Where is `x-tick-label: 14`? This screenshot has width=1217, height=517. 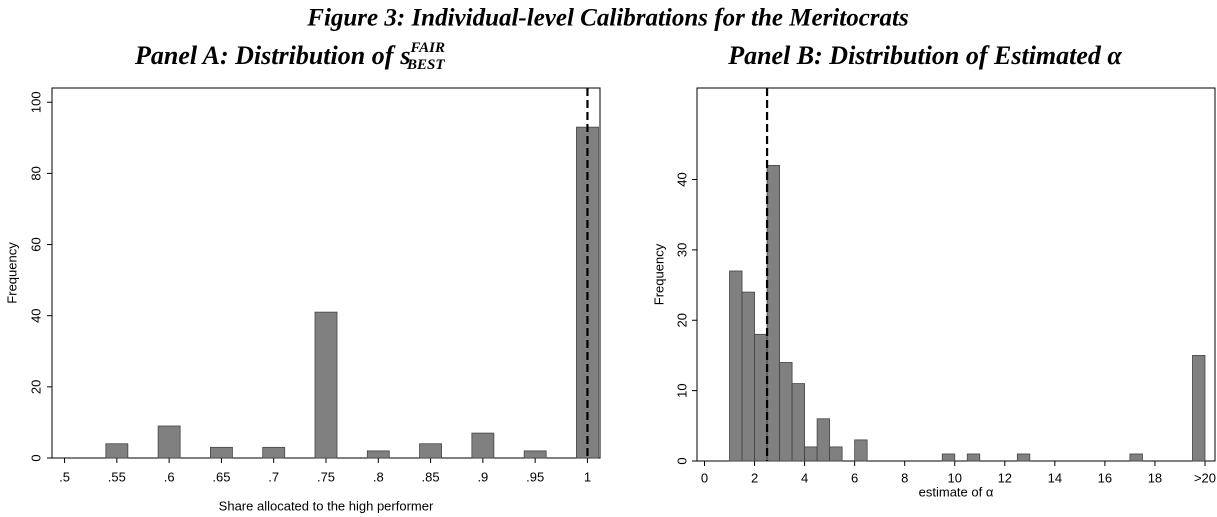 x-tick-label: 14 is located at coordinates (1055, 477).